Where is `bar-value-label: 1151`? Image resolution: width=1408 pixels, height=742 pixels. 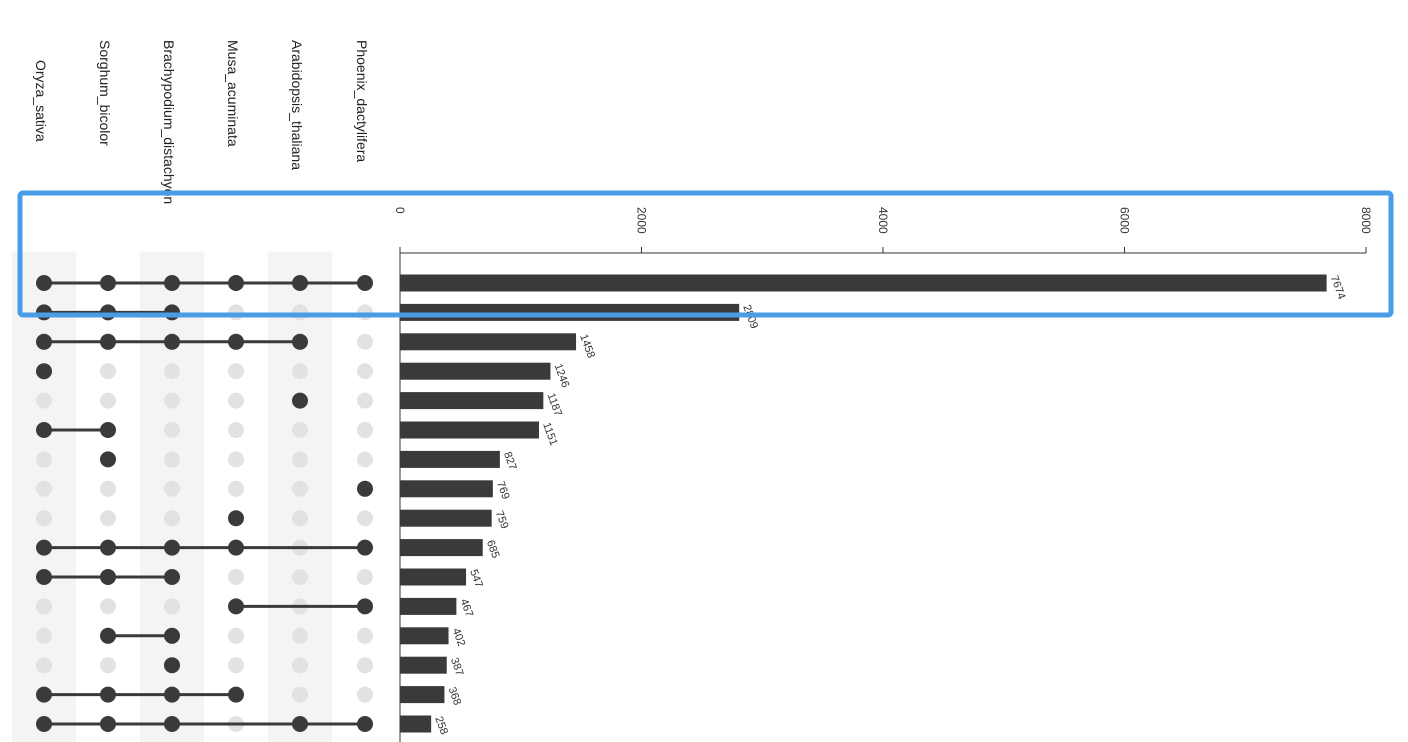
bar-value-label: 1151 is located at coordinates (549, 434).